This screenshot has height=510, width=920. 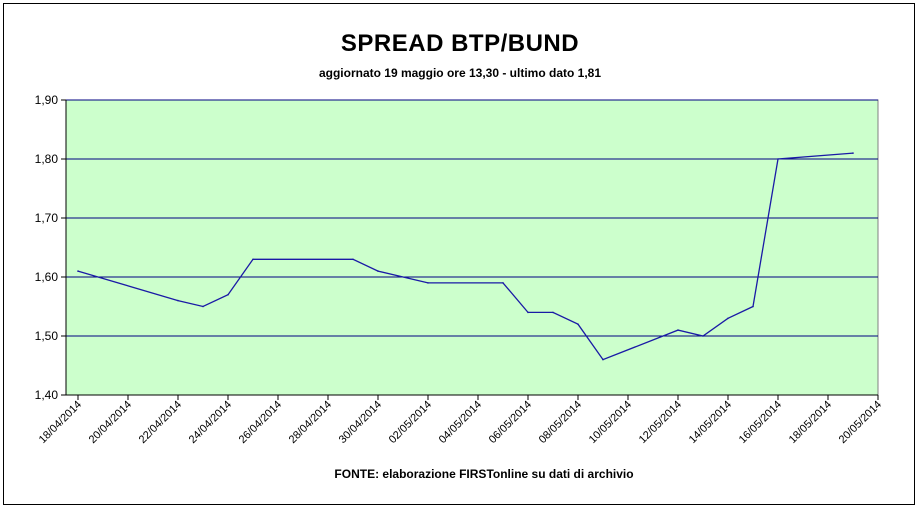 I want to click on chart-title: SPREAD BTP/BUND, so click(x=460, y=43).